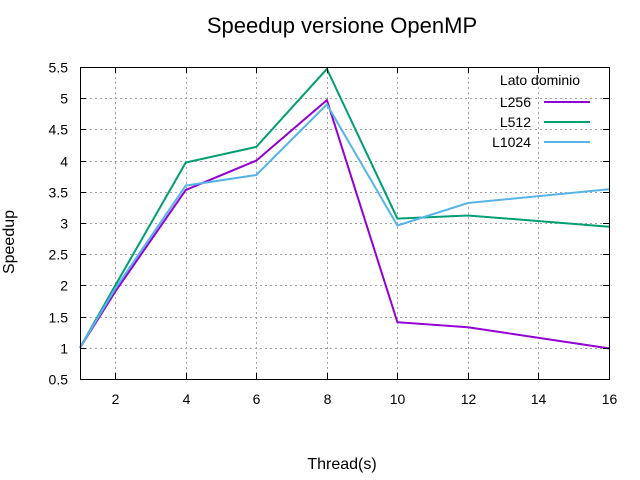  Describe the element at coordinates (341, 464) in the screenshot. I see `x-axis-label: Thread(s)` at that location.